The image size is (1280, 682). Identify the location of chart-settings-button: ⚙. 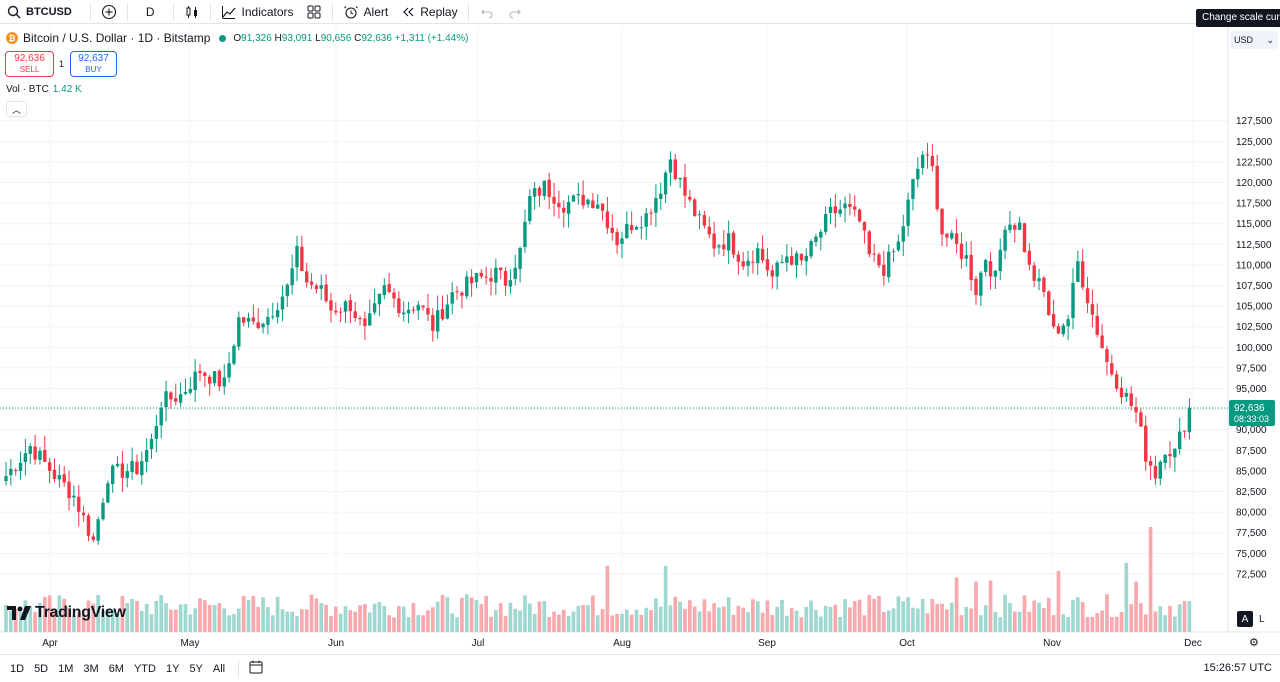
(1254, 642).